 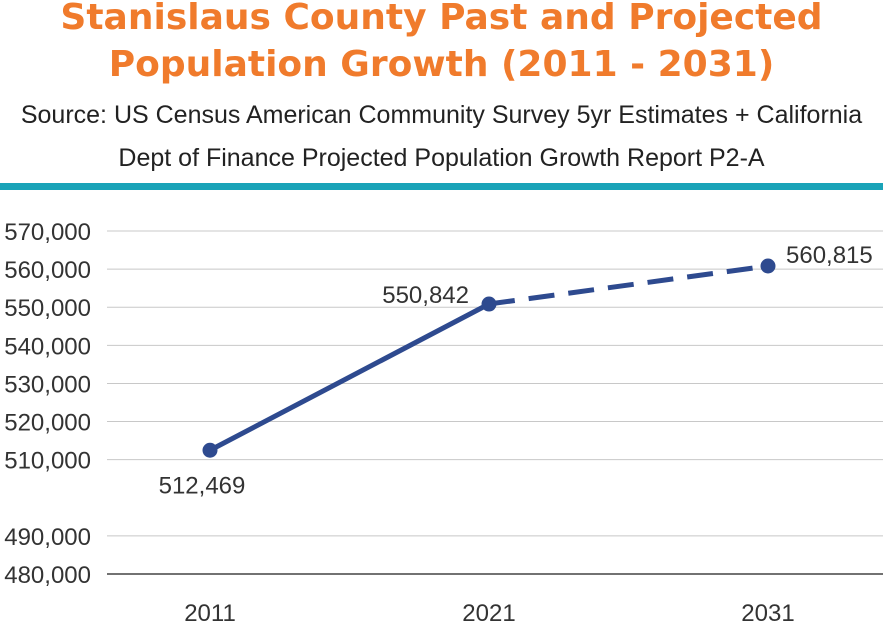 What do you see at coordinates (441, 64) in the screenshot?
I see `title-line-2: Population Growth (2011 - 2031)` at bounding box center [441, 64].